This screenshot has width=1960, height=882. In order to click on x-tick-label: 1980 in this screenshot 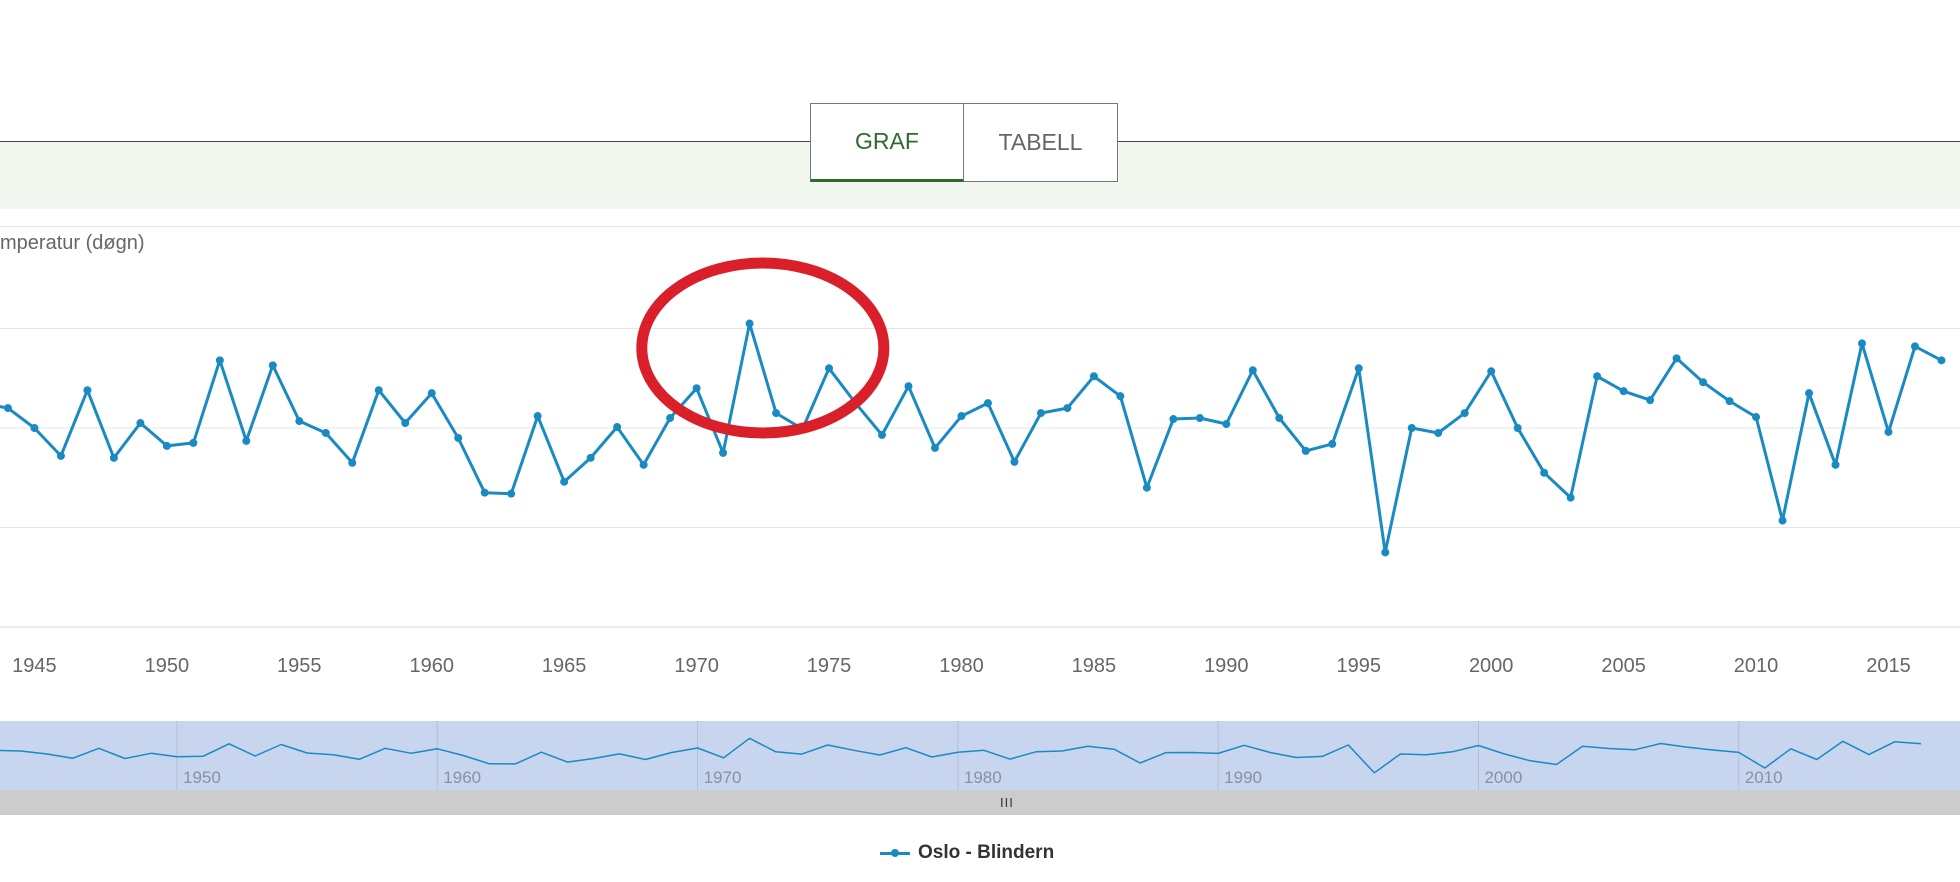, I will do `click(961, 666)`.